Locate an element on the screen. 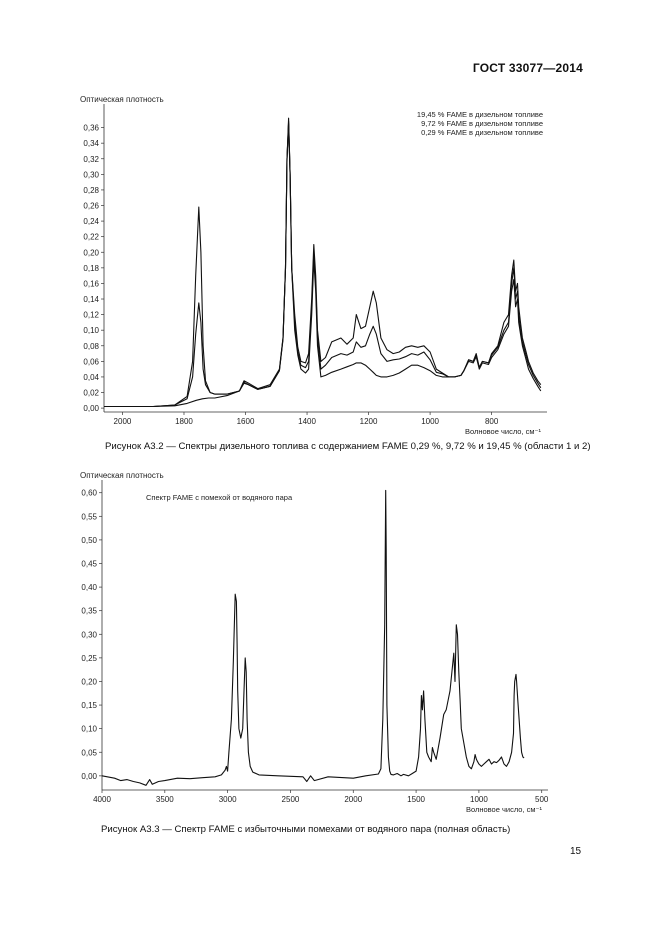 The height and width of the screenshot is (935, 661). legend-entry: 9,72 % FAME в дизельном топливе is located at coordinates (482, 123).